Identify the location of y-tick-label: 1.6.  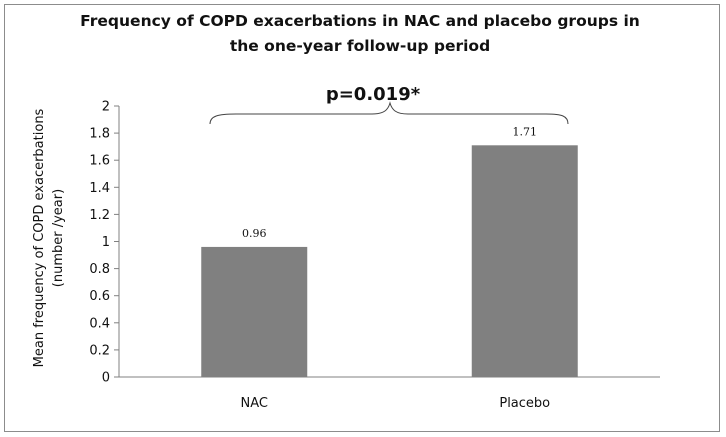
(99, 161).